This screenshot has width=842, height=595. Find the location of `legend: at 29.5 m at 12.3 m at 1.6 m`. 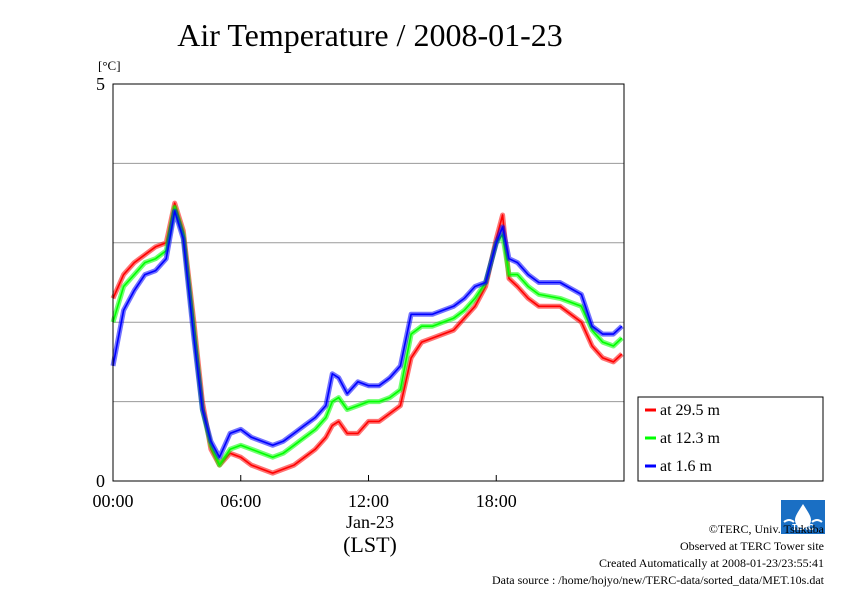

legend: at 29.5 m at 12.3 m at 1.6 m is located at coordinates (730, 439).